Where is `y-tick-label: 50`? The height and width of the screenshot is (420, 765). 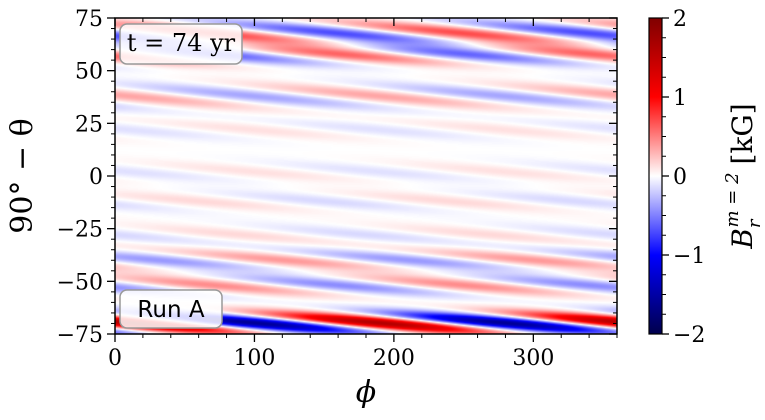
y-tick-label: 50 is located at coordinates (89, 72).